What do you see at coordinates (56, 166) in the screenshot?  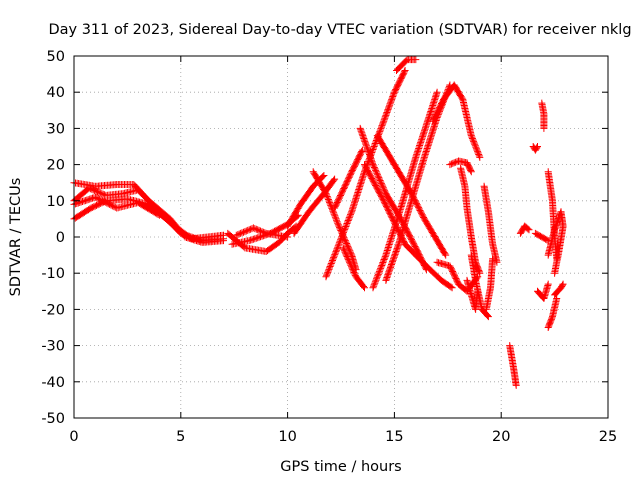 I see `y-tick-label: 20` at bounding box center [56, 166].